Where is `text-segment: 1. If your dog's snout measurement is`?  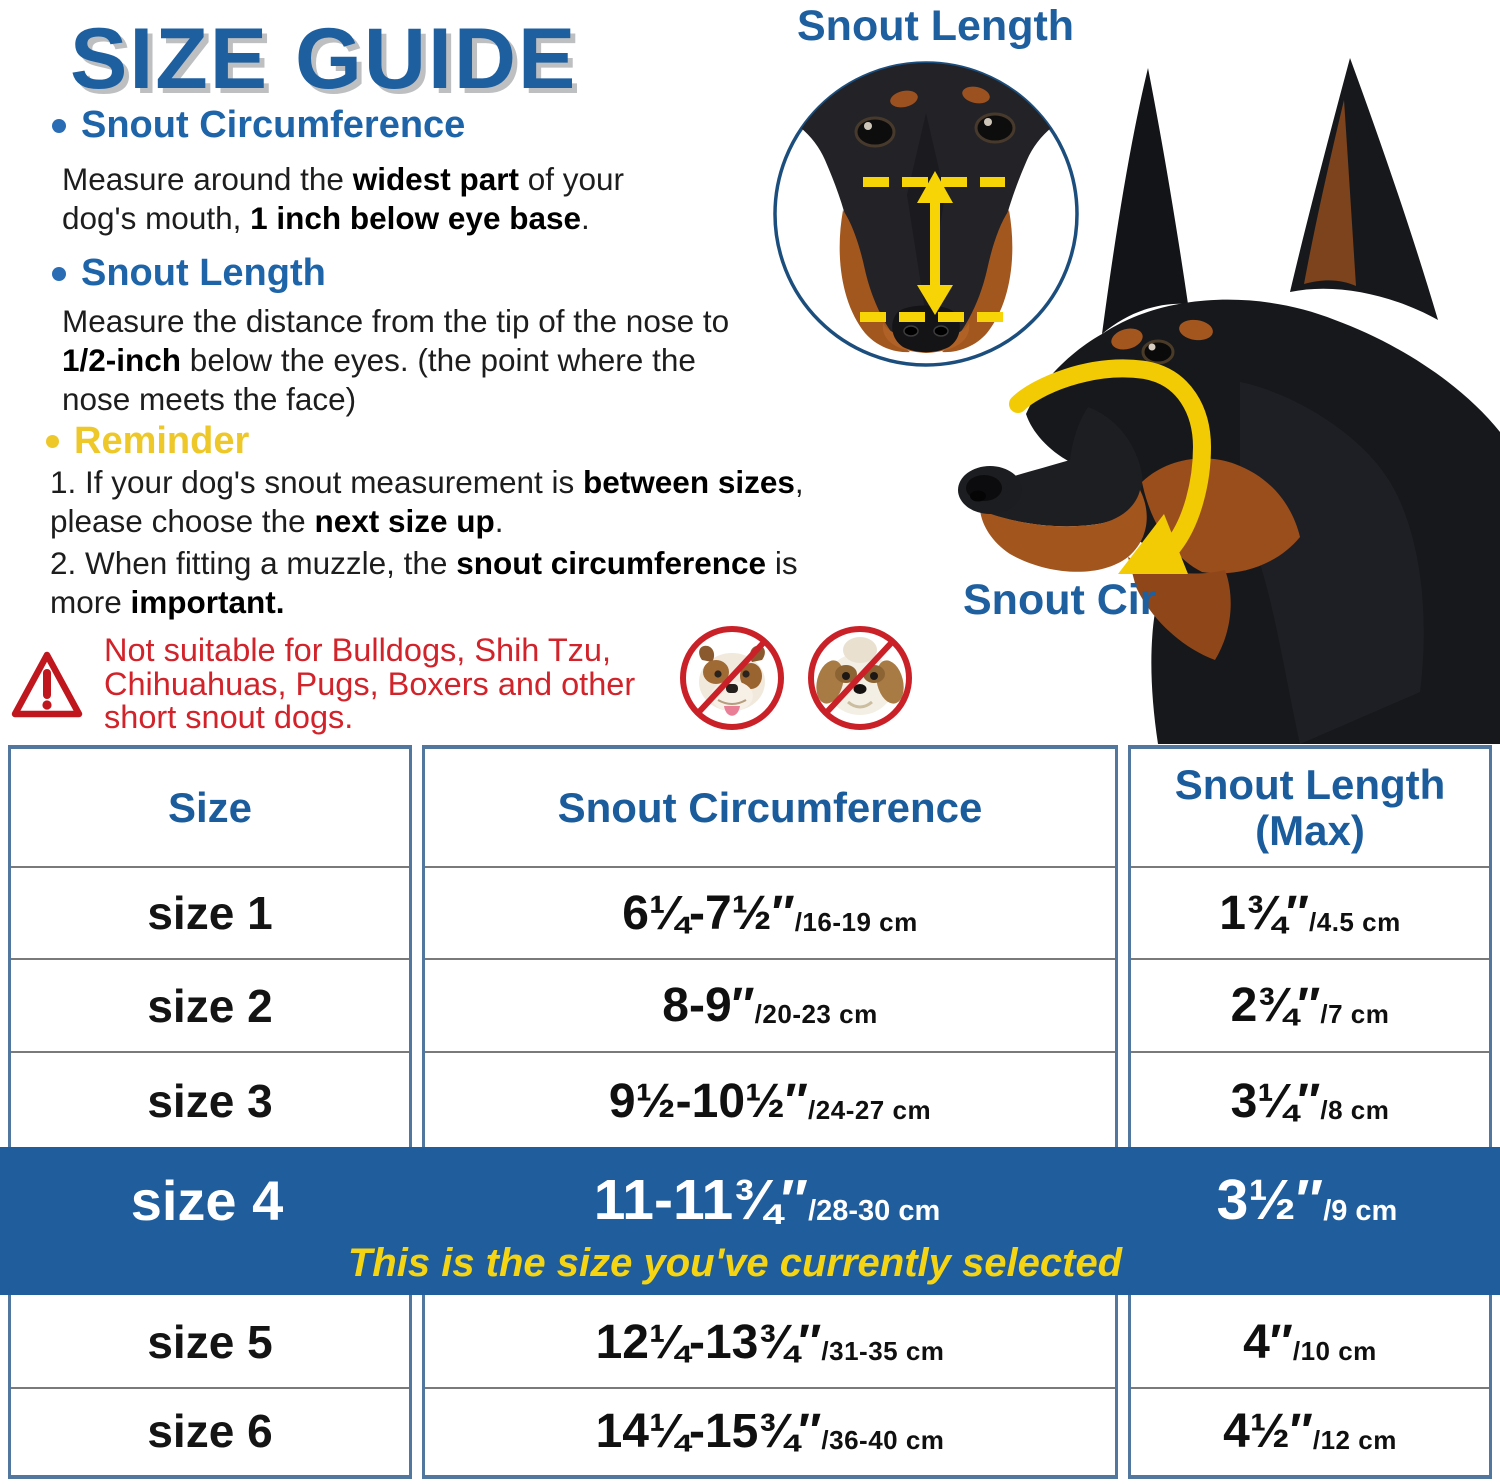
text-segment: 1. If your dog's snout measurement is is located at coordinates (317, 482).